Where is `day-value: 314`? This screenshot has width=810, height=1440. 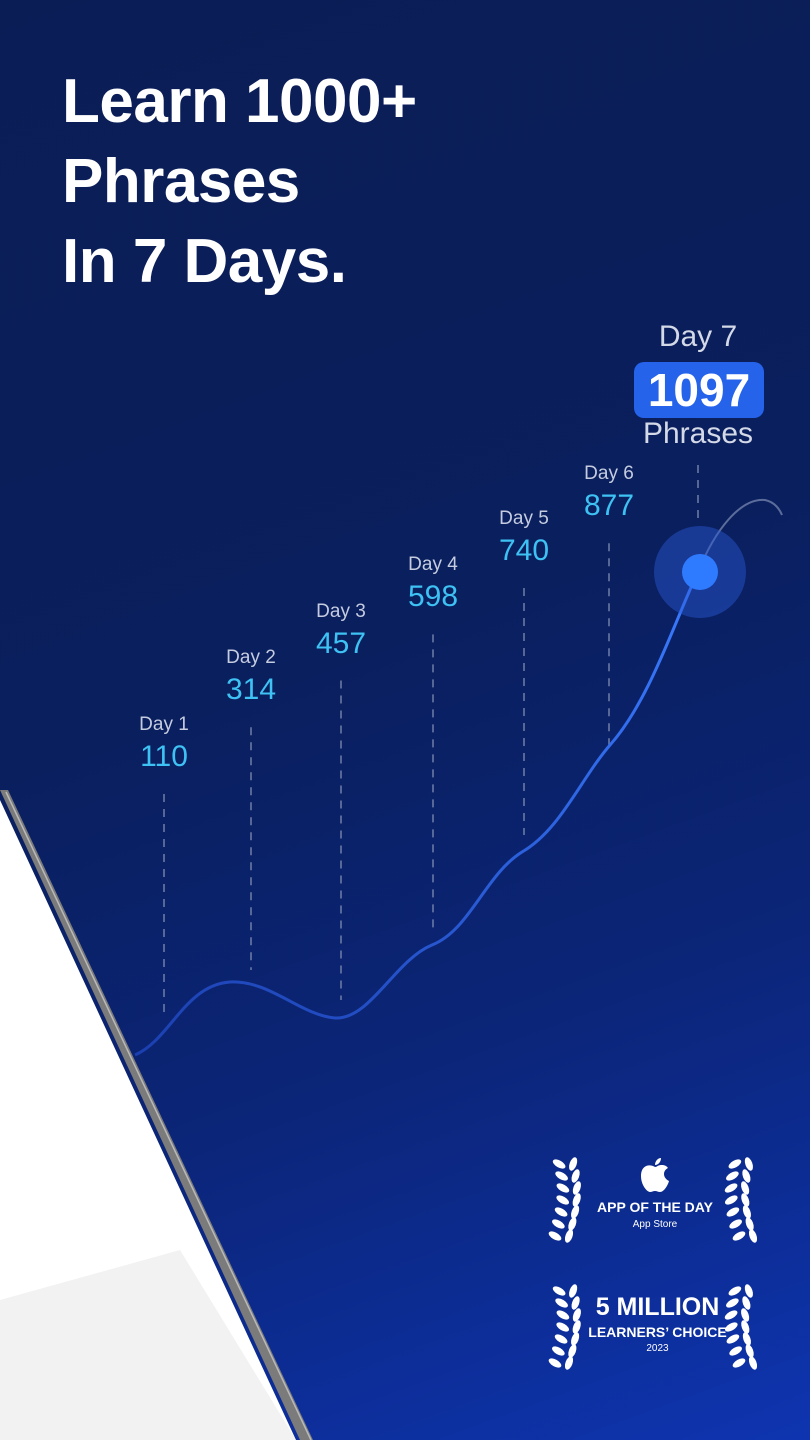 day-value: 314 is located at coordinates (251, 690).